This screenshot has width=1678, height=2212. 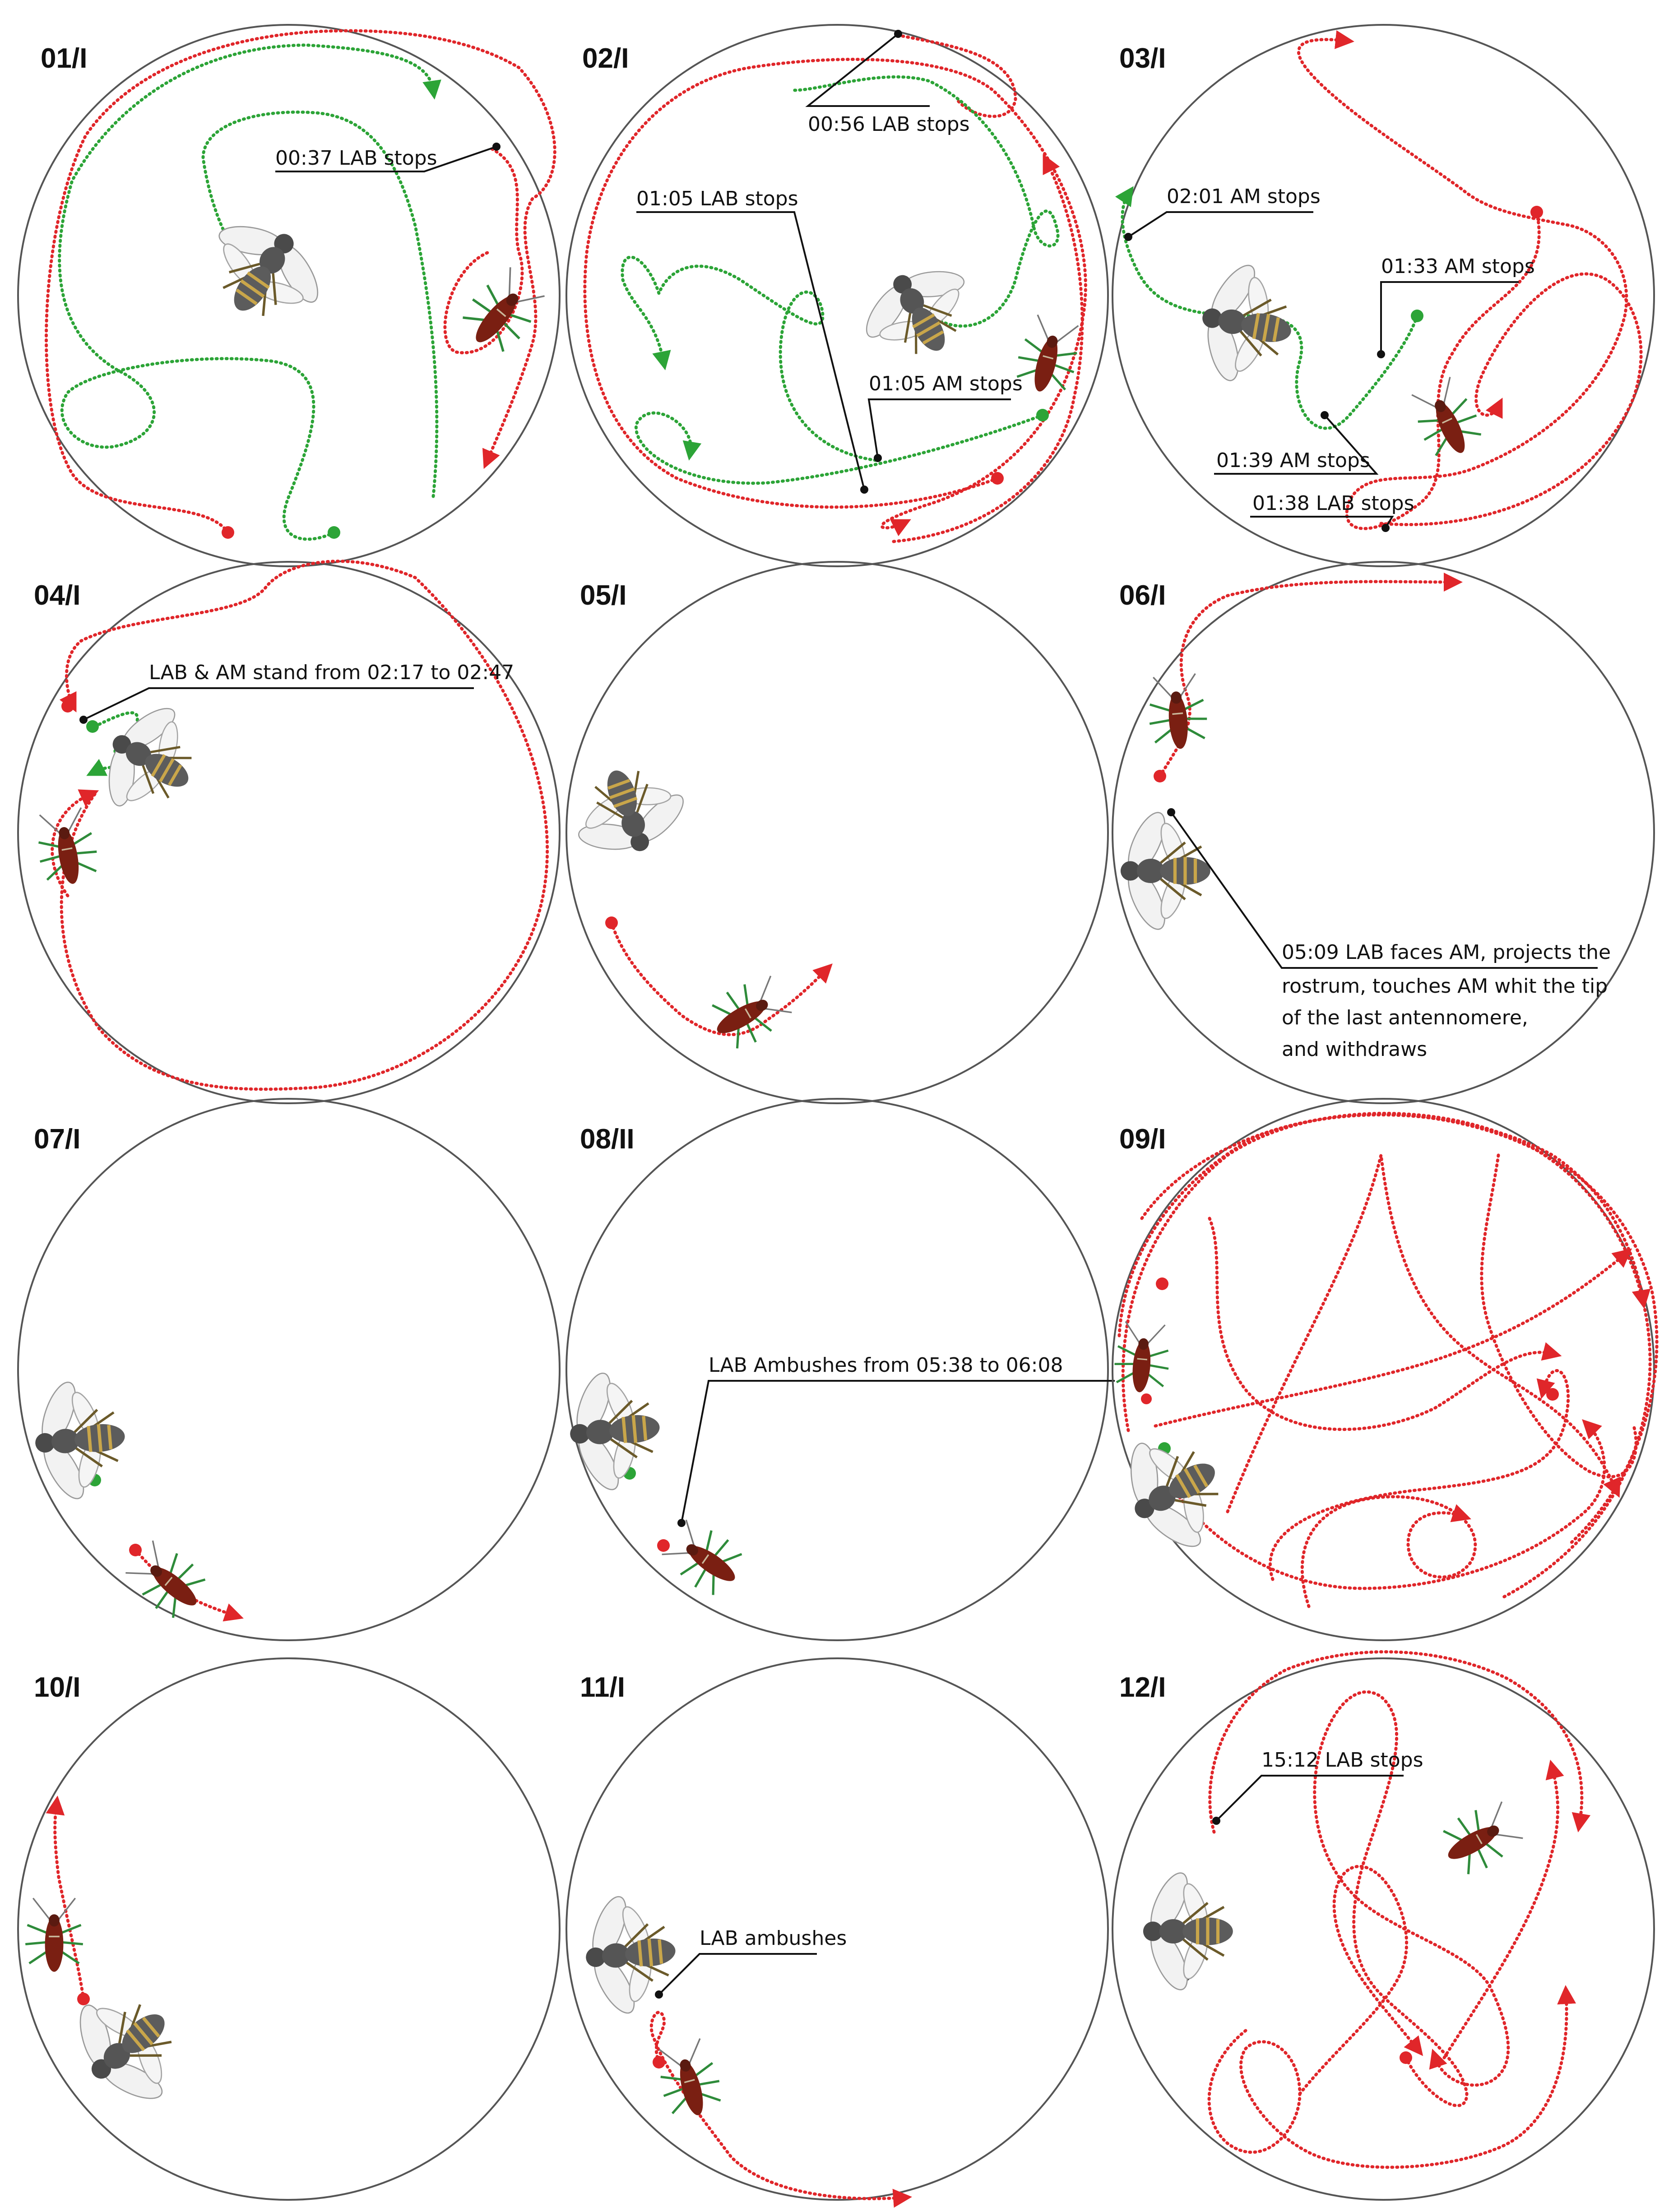 I want to click on lab-trail-loop, so click(x=304, y=825).